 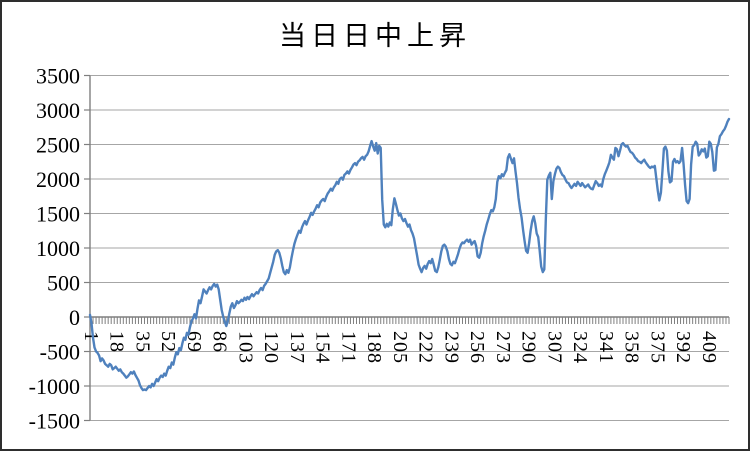 I want to click on x-tick-label: 35, so click(x=142, y=342).